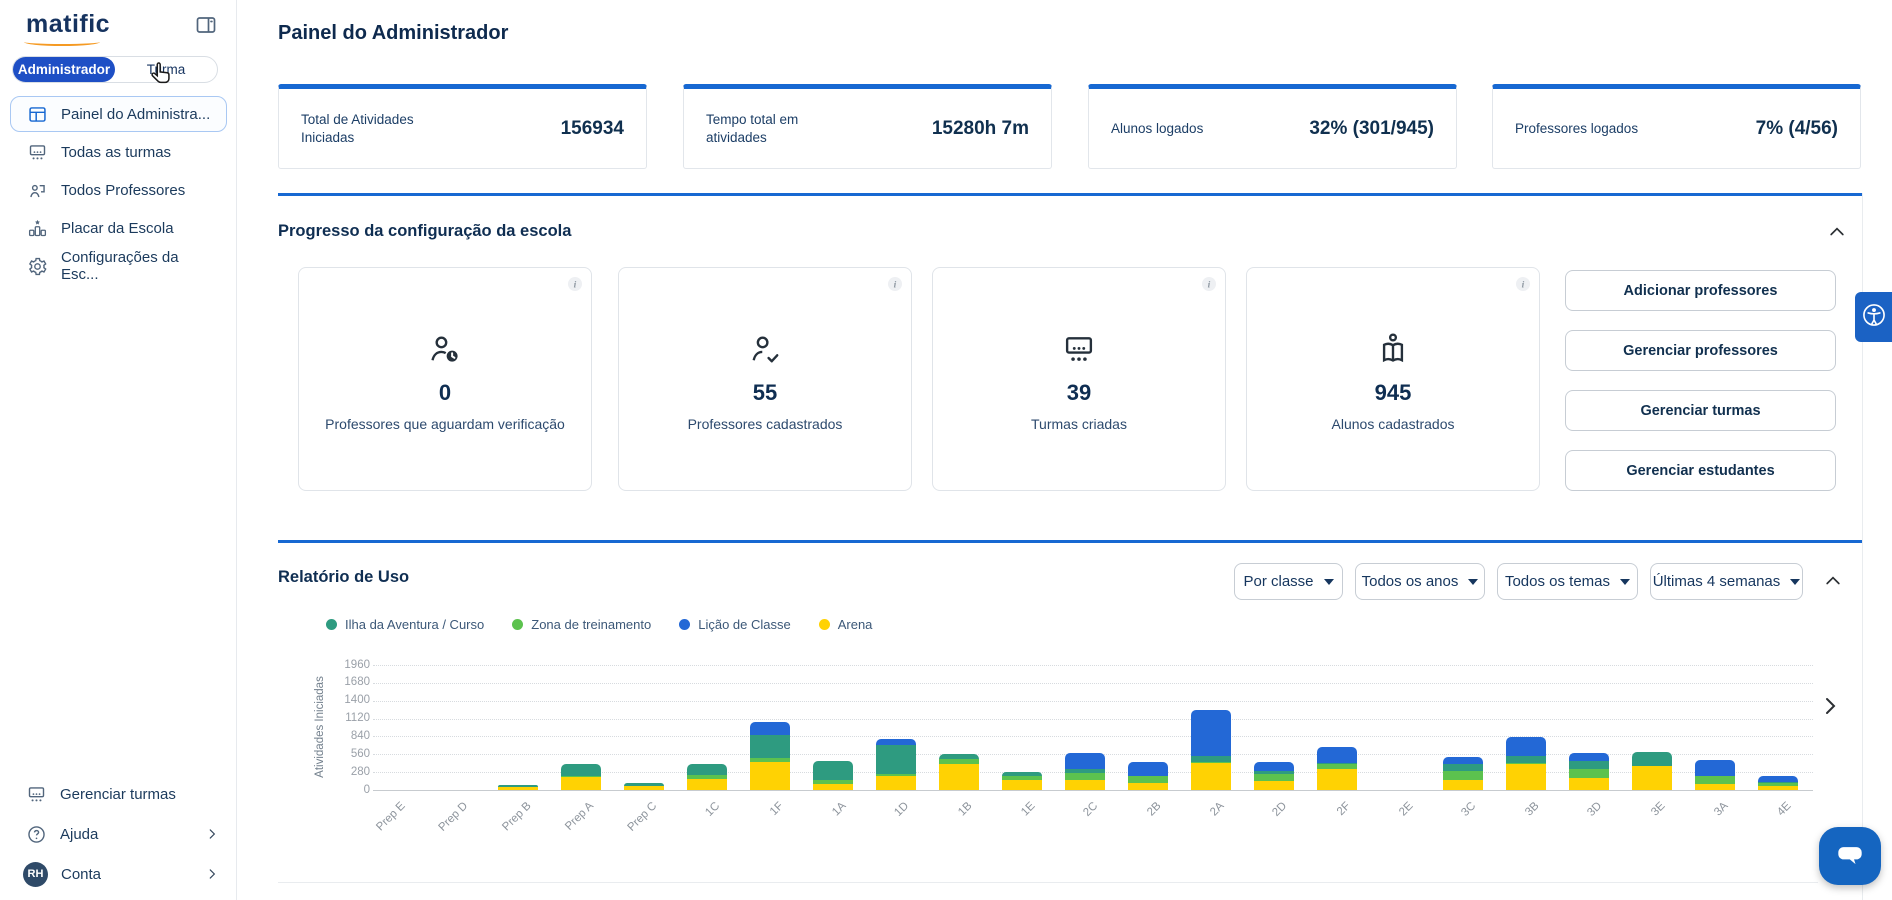  What do you see at coordinates (1079, 392) in the screenshot?
I see `setup-card-value: 39` at bounding box center [1079, 392].